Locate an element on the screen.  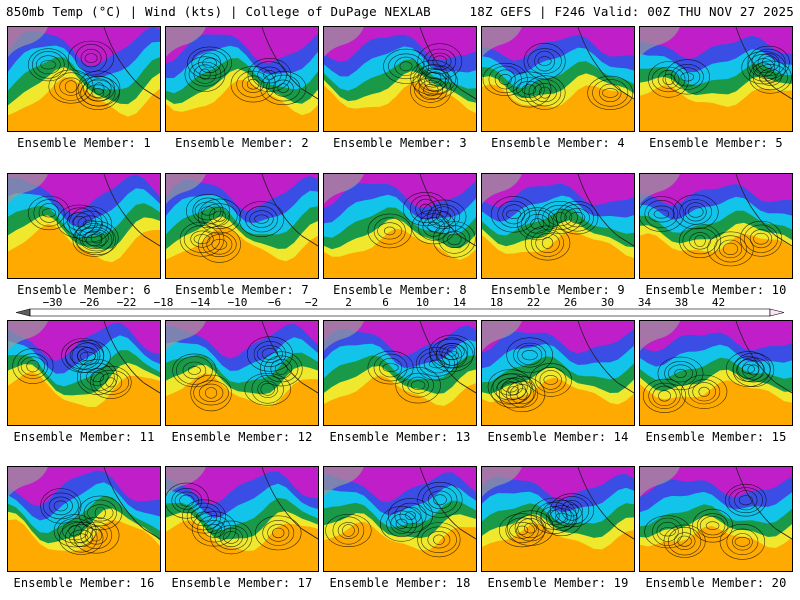
colorbar-tick-label: −10 is located at coordinates (238, 302).